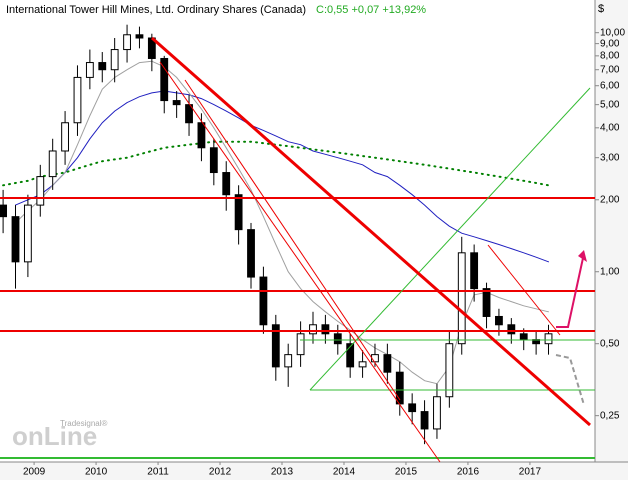 The height and width of the screenshot is (480, 628). What do you see at coordinates (610, 55) in the screenshot?
I see `y-tick-label: 8,00` at bounding box center [610, 55].